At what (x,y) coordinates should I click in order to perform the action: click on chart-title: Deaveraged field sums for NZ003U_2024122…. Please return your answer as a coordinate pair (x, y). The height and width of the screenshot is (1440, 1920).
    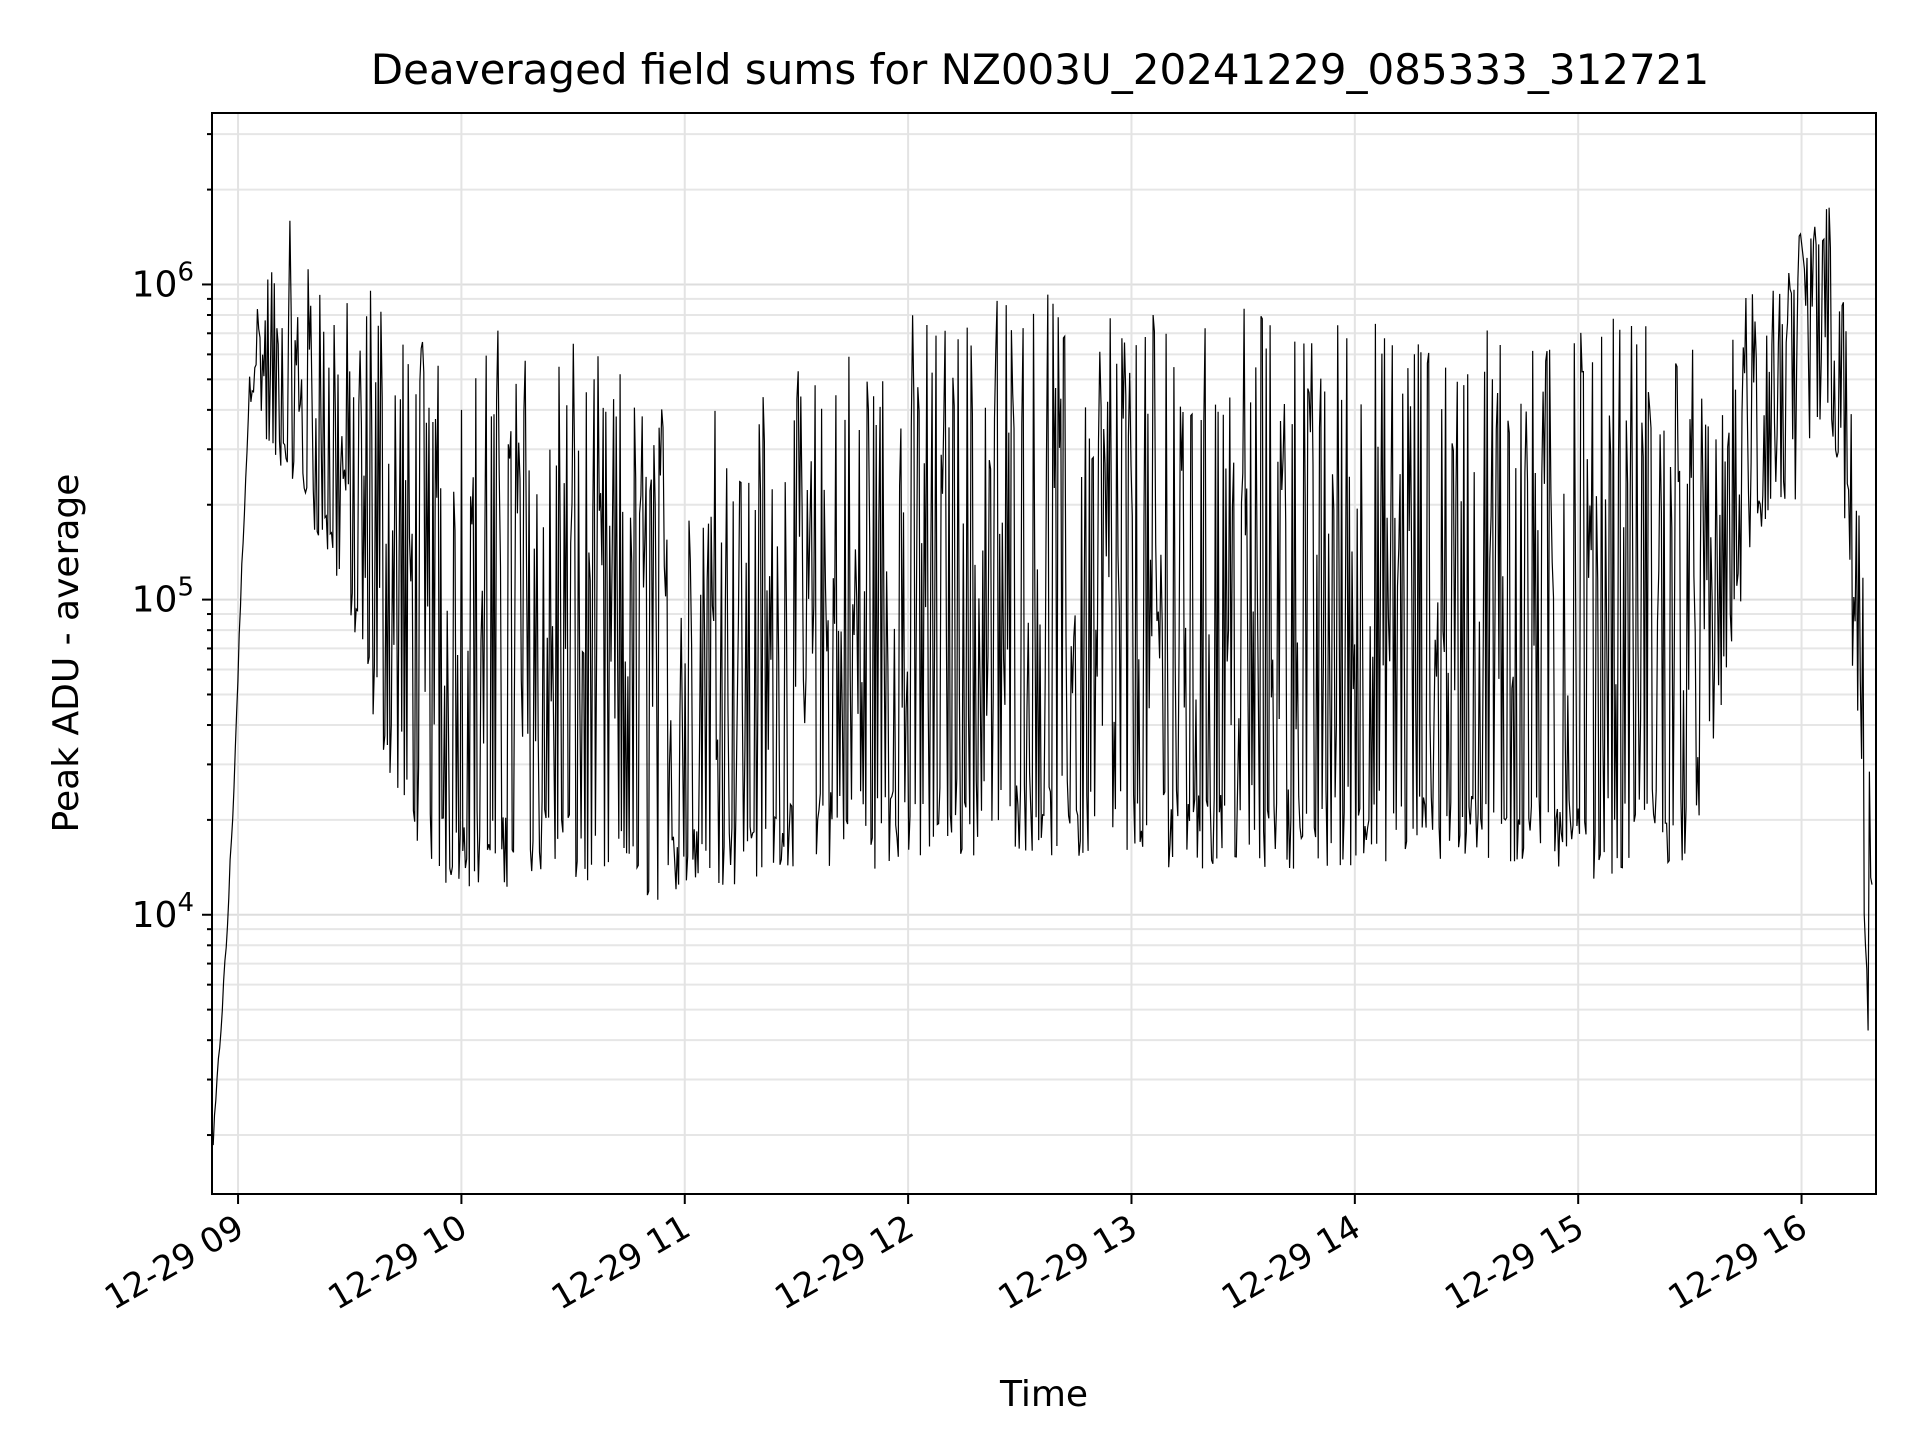
    Looking at the image, I should click on (1040, 69).